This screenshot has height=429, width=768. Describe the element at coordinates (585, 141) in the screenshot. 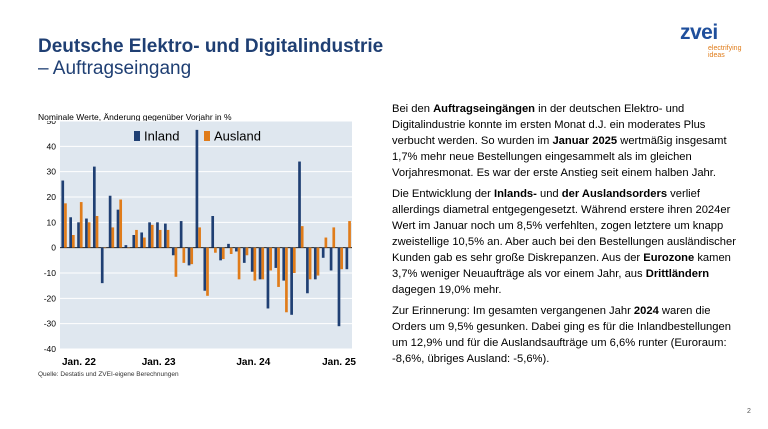

I see `p1-run-3: Januar 2025` at that location.